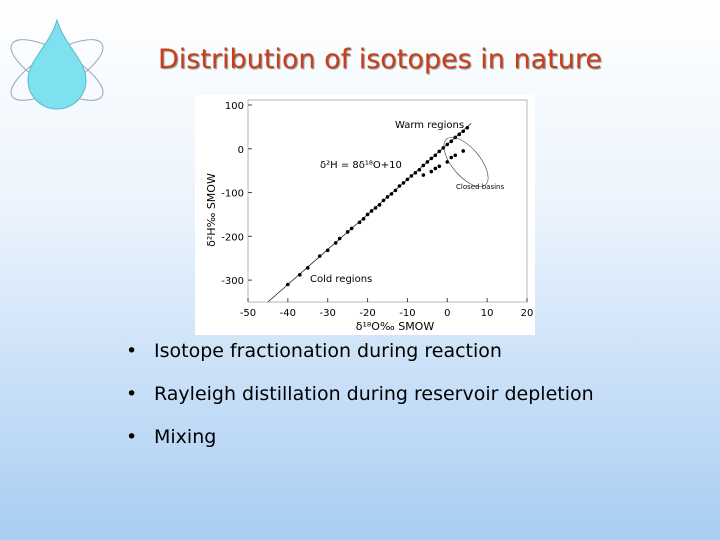  What do you see at coordinates (466, 162) in the screenshot?
I see `closed-basin-outline` at bounding box center [466, 162].